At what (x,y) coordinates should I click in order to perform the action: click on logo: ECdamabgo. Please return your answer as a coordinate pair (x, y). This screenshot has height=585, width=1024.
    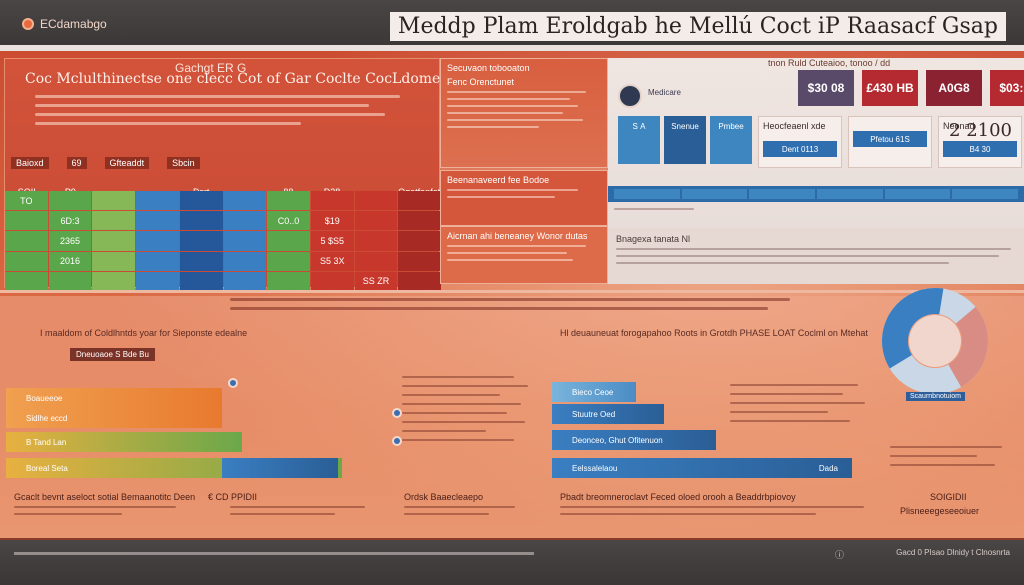
    Looking at the image, I should click on (64, 24).